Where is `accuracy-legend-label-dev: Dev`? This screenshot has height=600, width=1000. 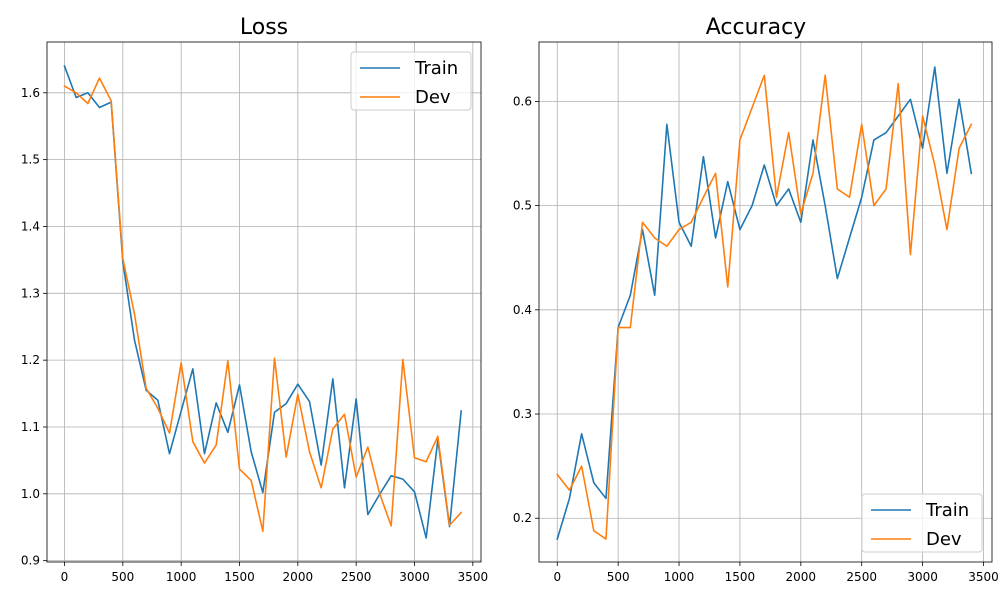
accuracy-legend-label-dev: Dev is located at coordinates (944, 539).